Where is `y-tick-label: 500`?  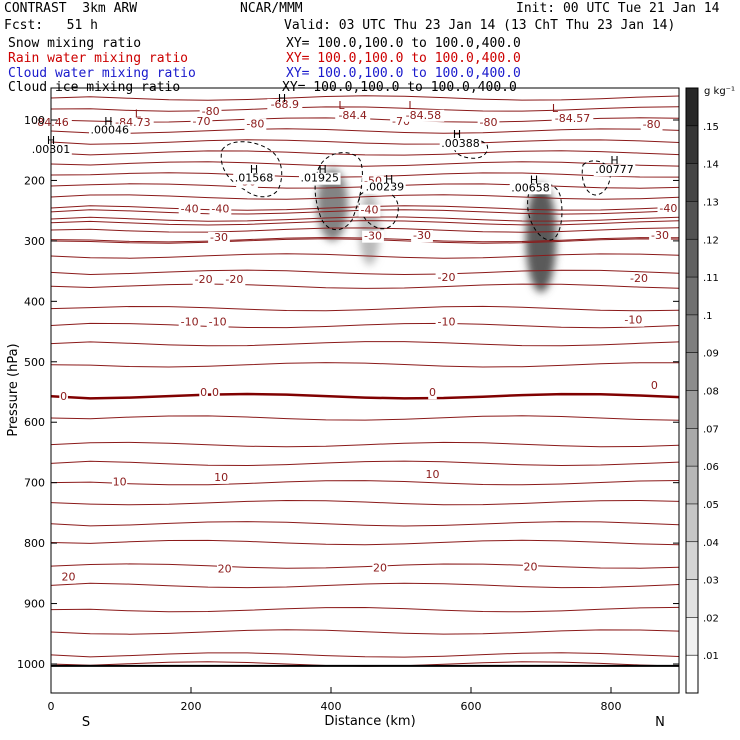 y-tick-label: 500 is located at coordinates (34, 362).